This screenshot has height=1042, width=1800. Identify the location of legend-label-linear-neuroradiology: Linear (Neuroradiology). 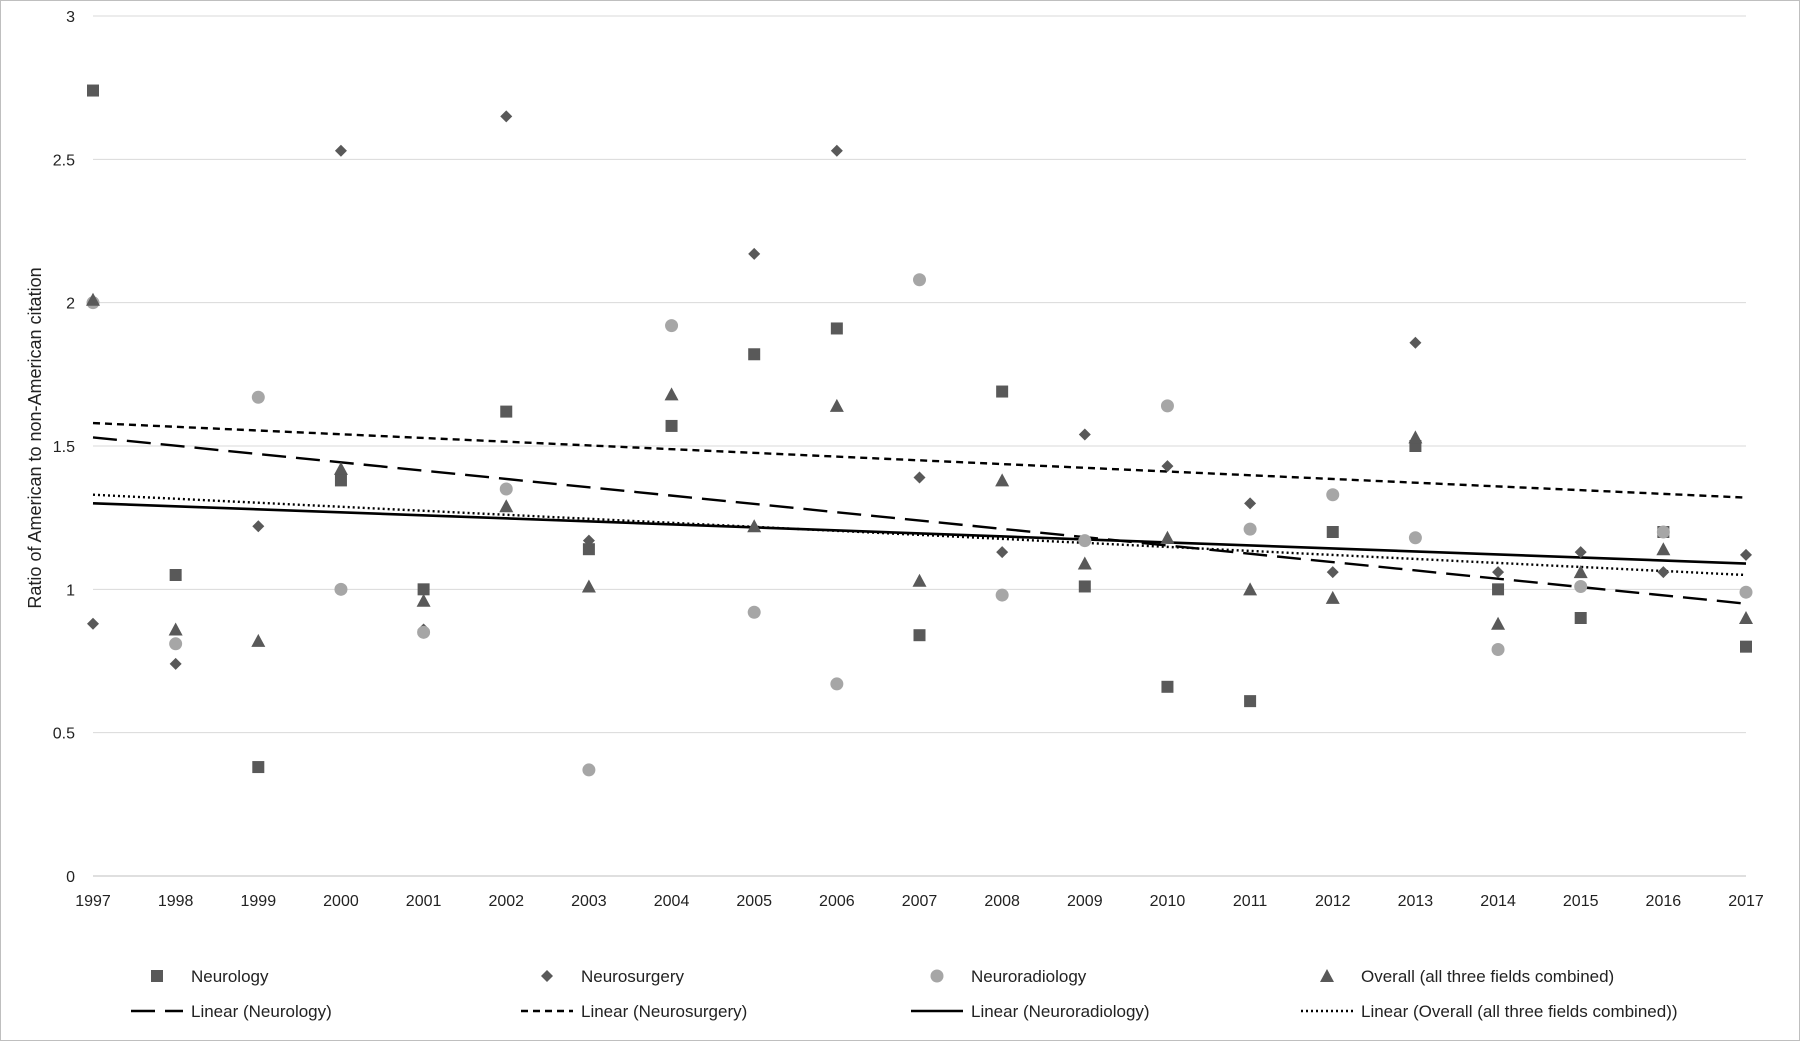
(1060, 1011).